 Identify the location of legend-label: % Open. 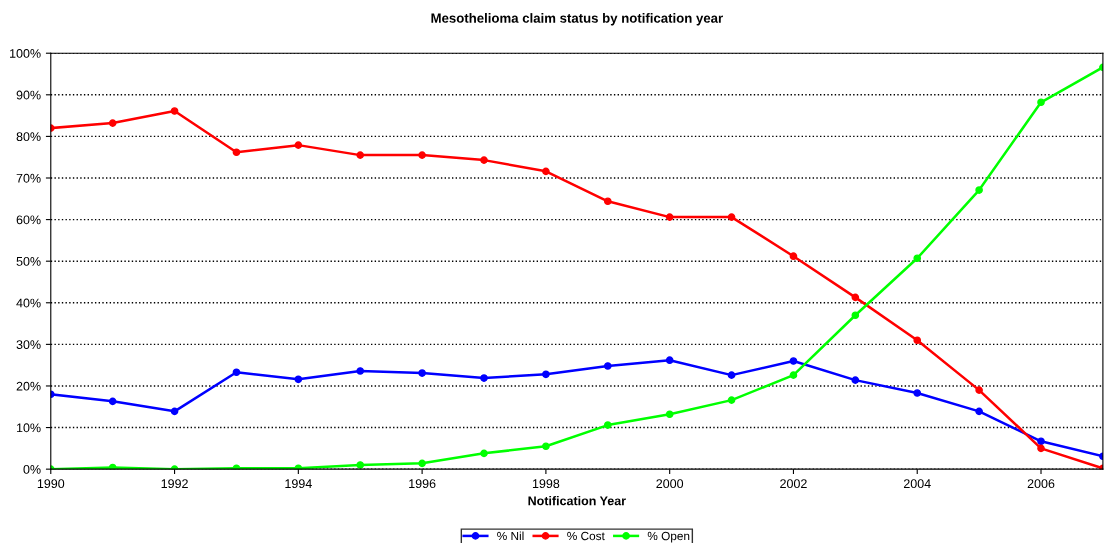
(668, 537).